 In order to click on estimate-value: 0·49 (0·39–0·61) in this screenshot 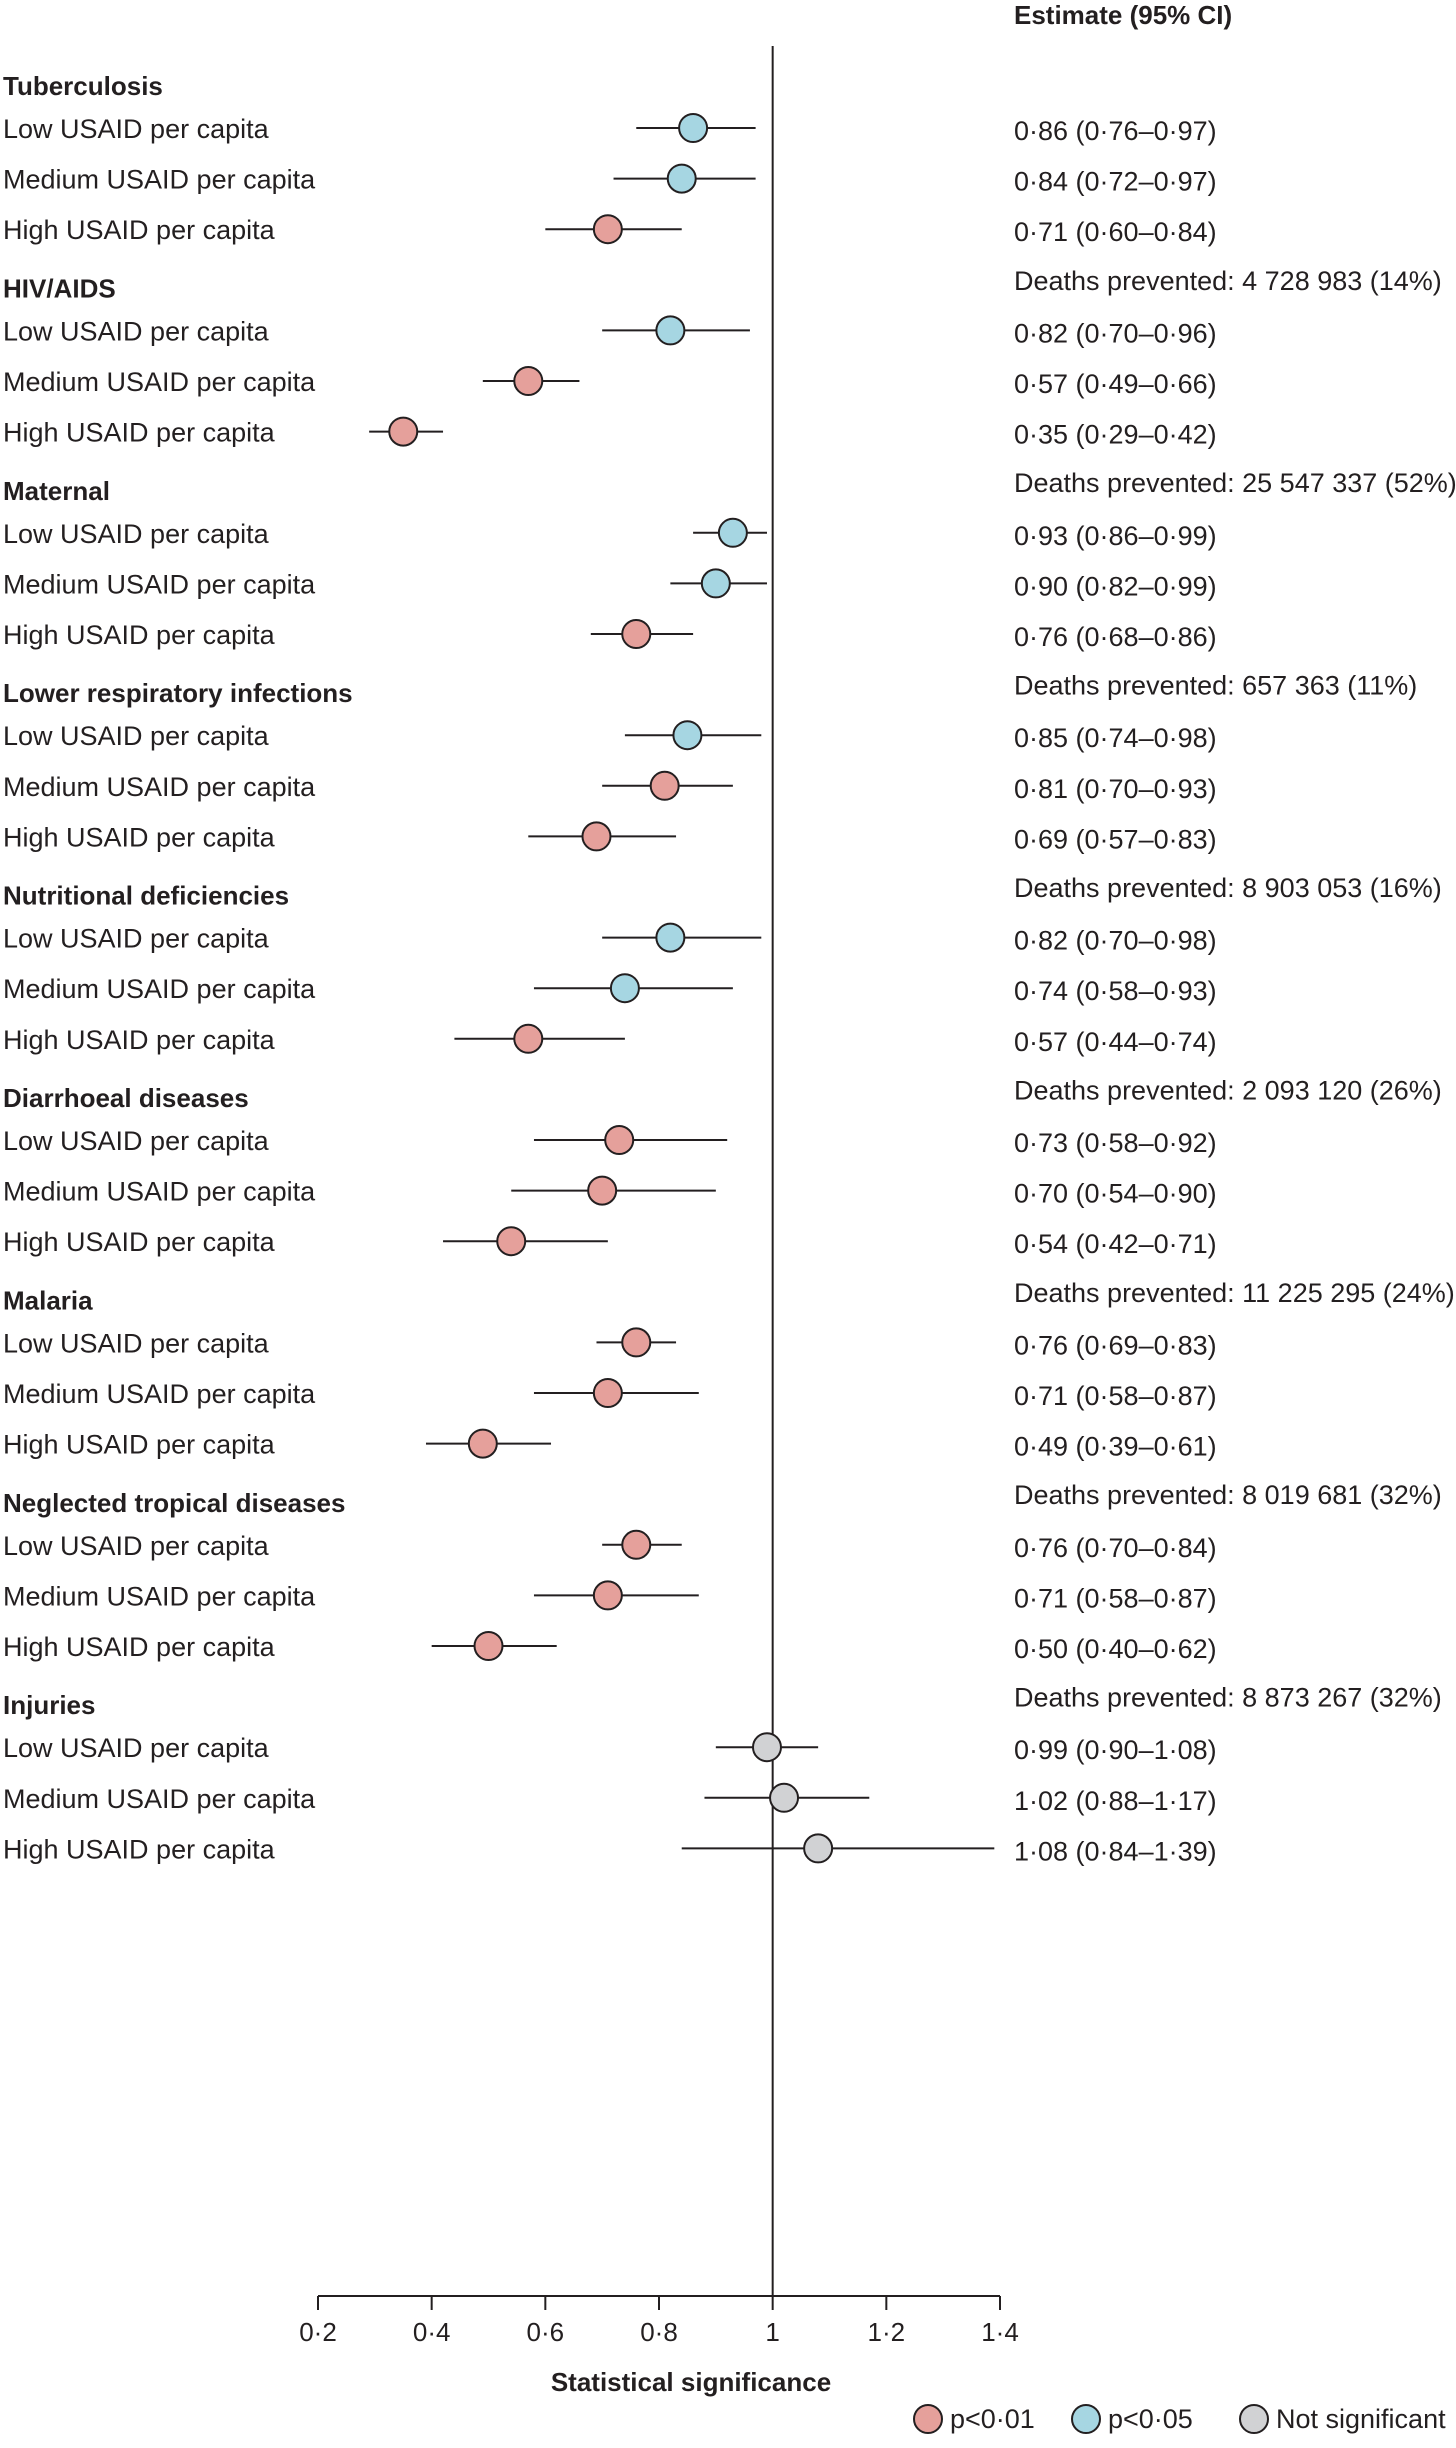, I will do `click(1115, 1447)`.